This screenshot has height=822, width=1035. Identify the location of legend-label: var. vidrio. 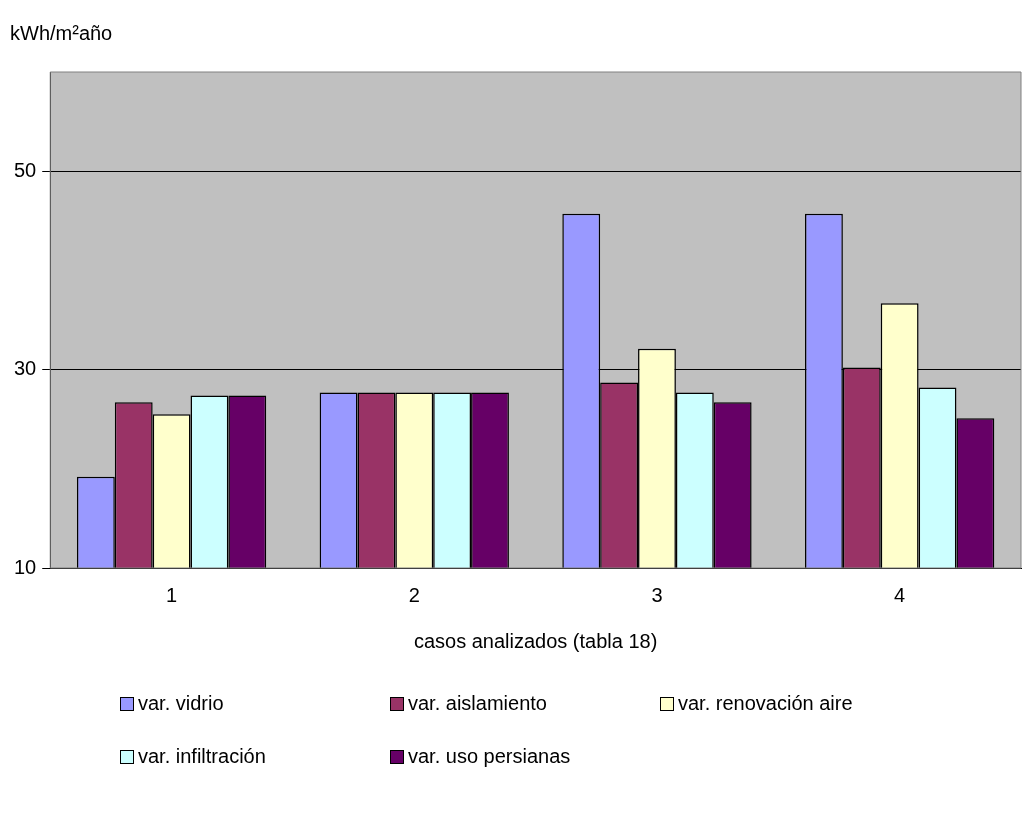
(181, 703).